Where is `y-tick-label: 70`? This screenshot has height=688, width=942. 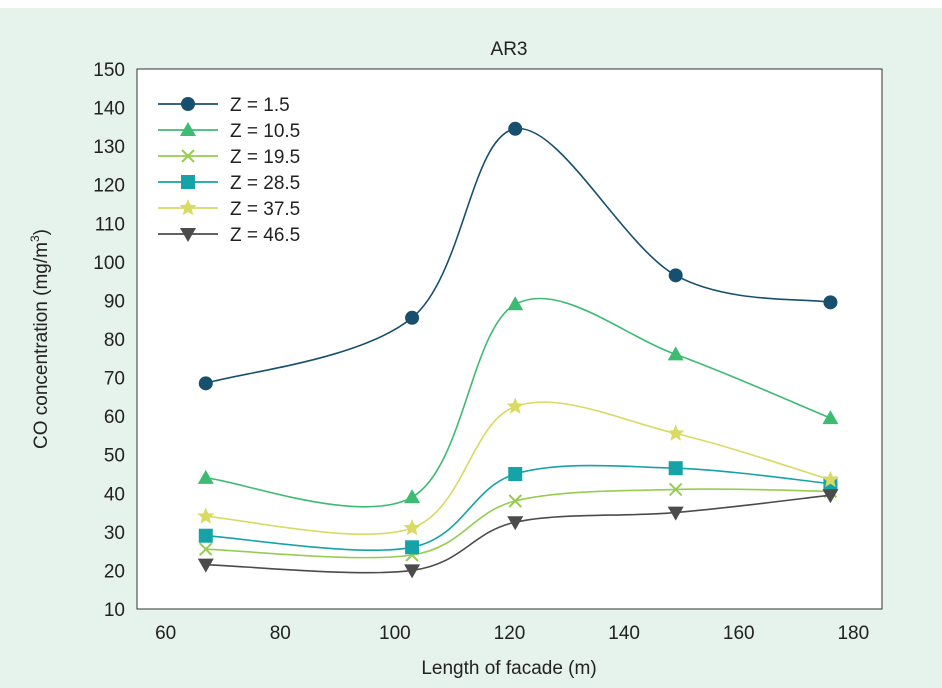 y-tick-label: 70 is located at coordinates (114, 379).